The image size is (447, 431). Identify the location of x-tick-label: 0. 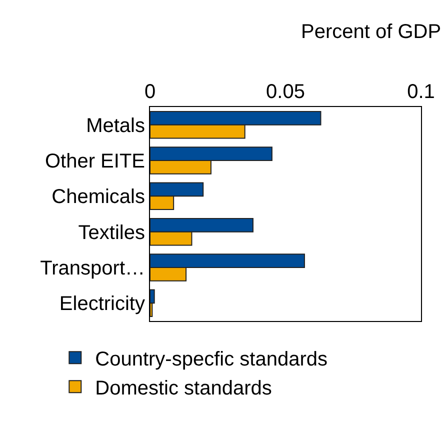
(150, 92).